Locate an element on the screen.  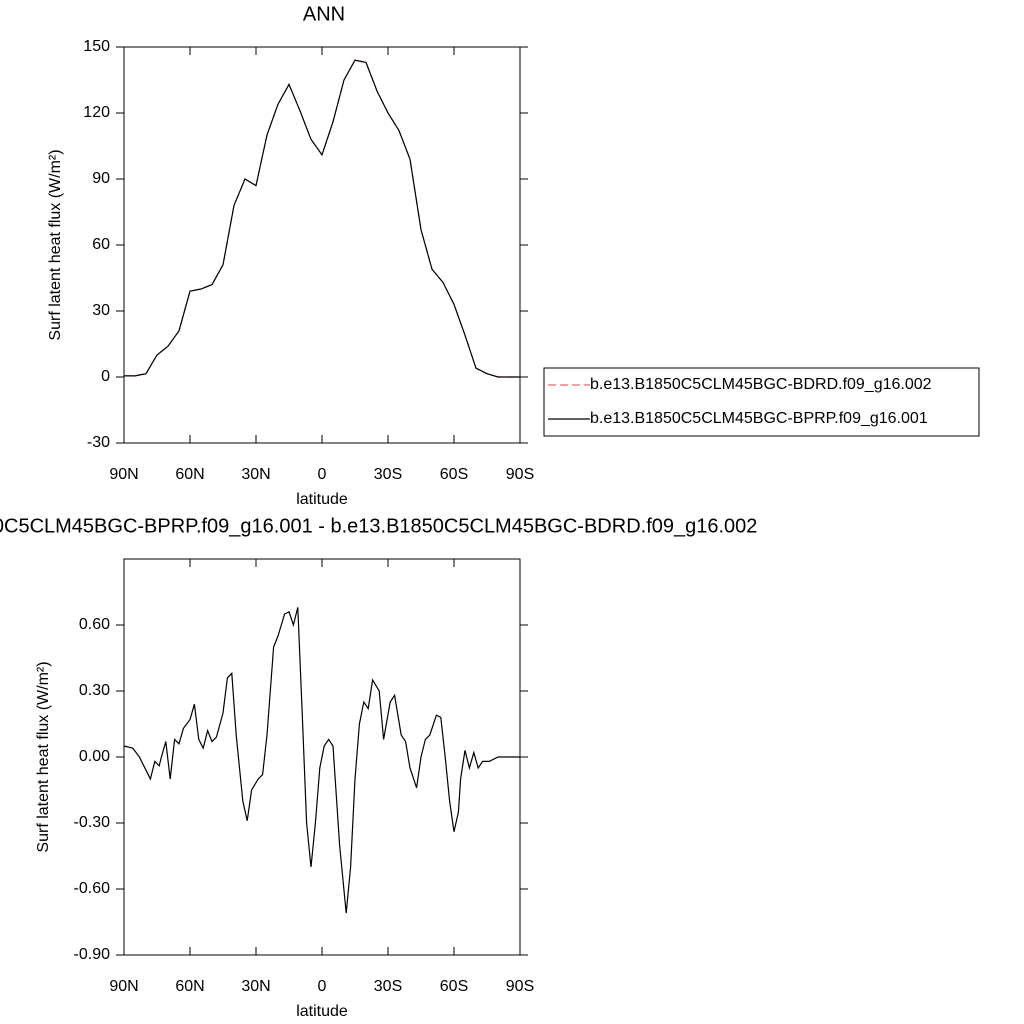
y-tick-label: 0 is located at coordinates (105, 376).